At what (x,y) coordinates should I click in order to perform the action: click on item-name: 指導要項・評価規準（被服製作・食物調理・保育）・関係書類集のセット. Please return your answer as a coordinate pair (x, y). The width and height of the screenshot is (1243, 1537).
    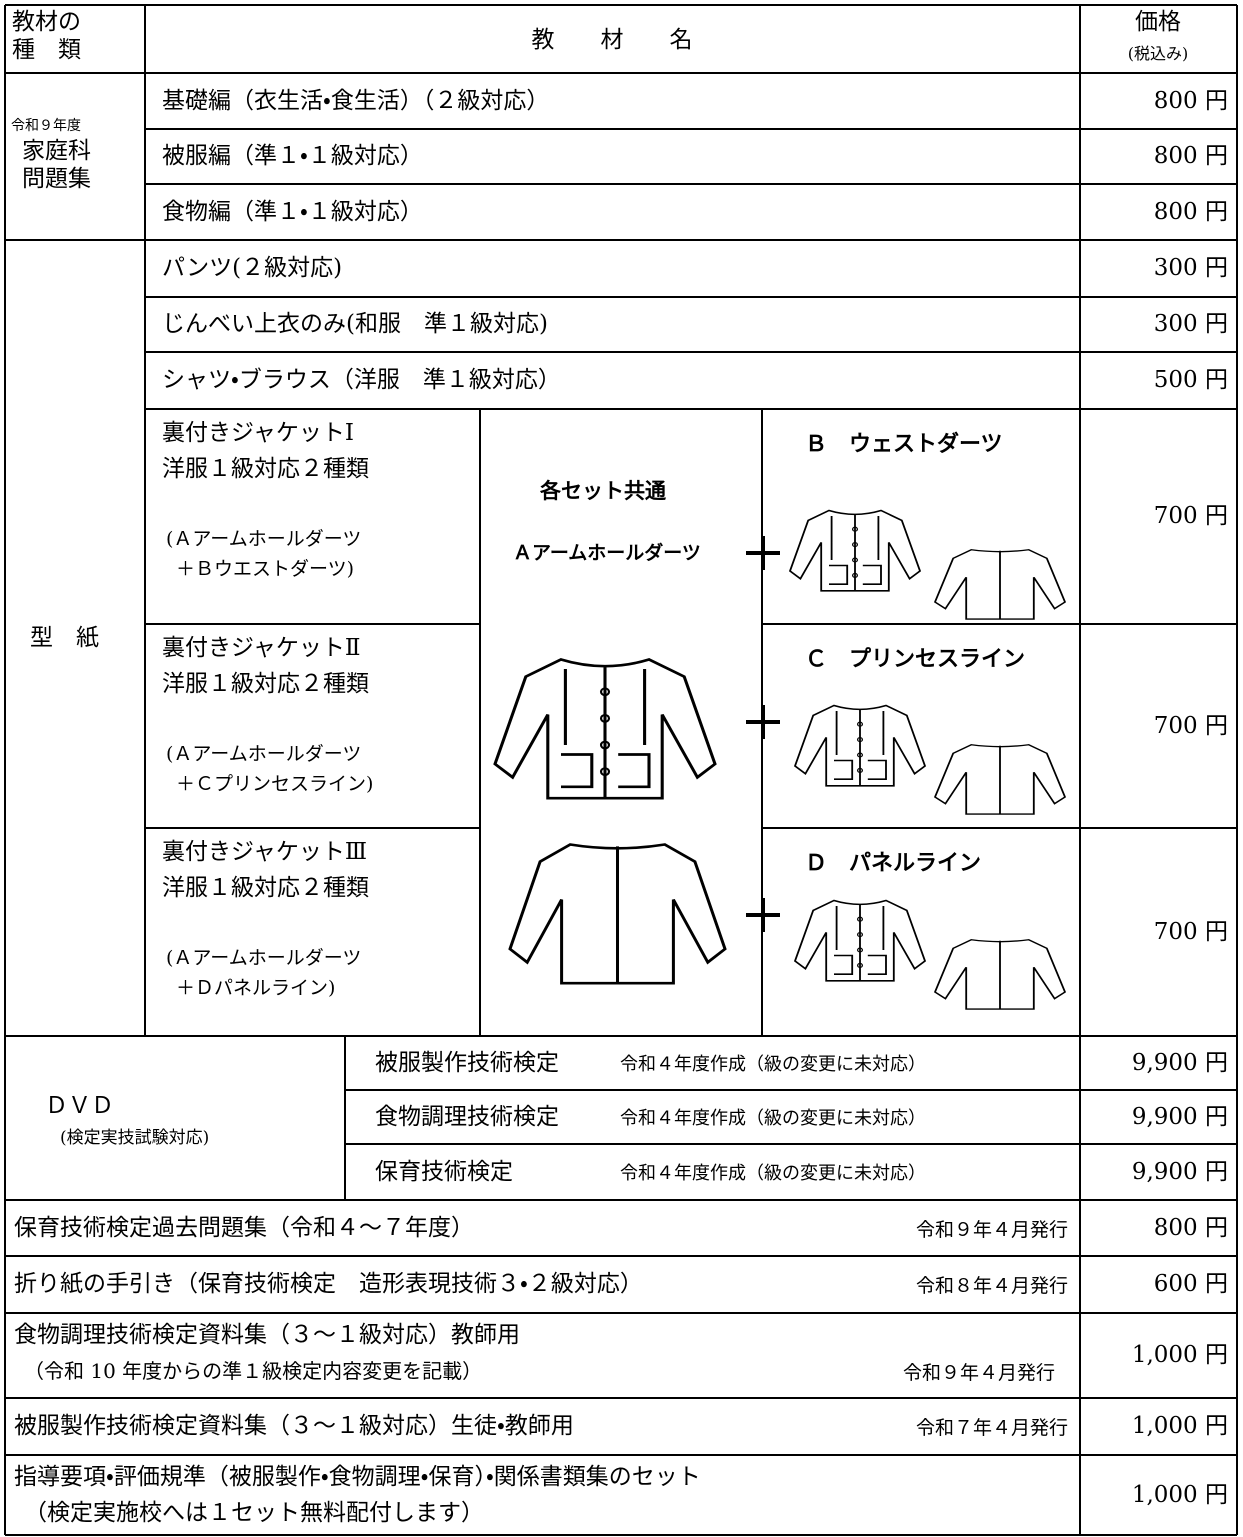
    Looking at the image, I should click on (357, 1476).